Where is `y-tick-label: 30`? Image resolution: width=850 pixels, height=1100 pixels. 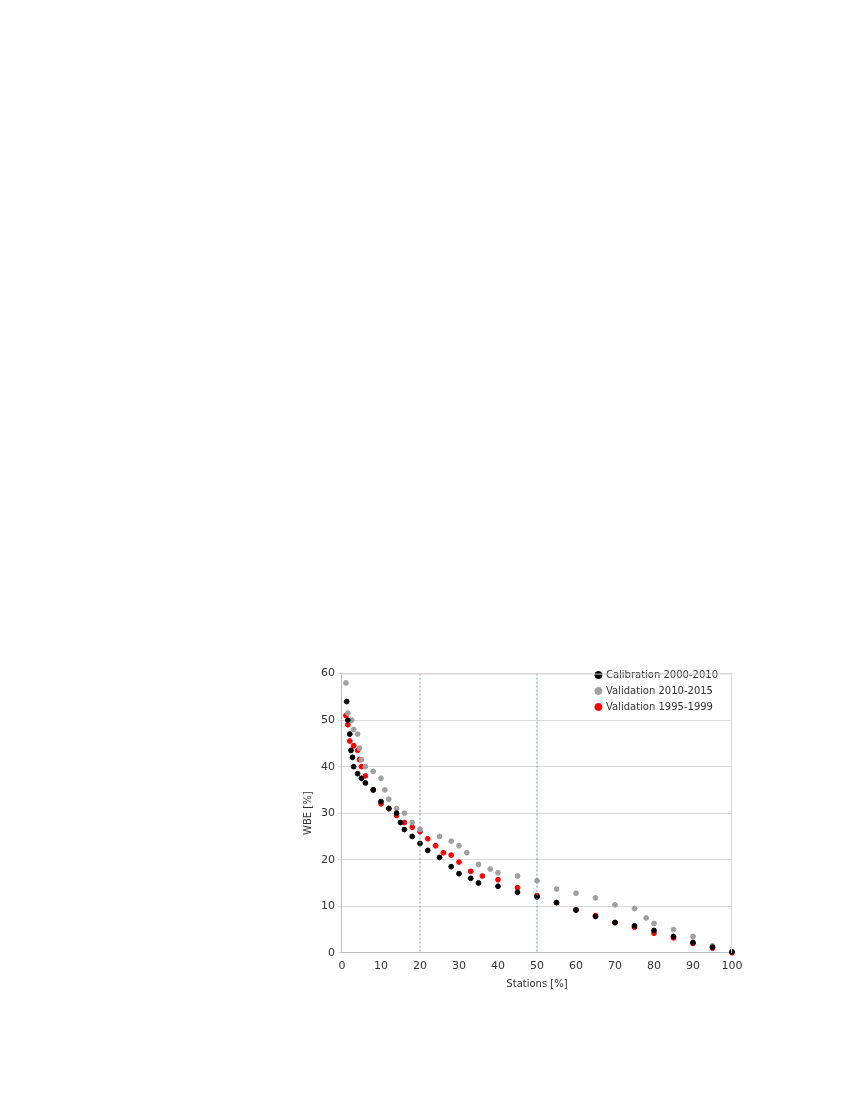 y-tick-label: 30 is located at coordinates (328, 813).